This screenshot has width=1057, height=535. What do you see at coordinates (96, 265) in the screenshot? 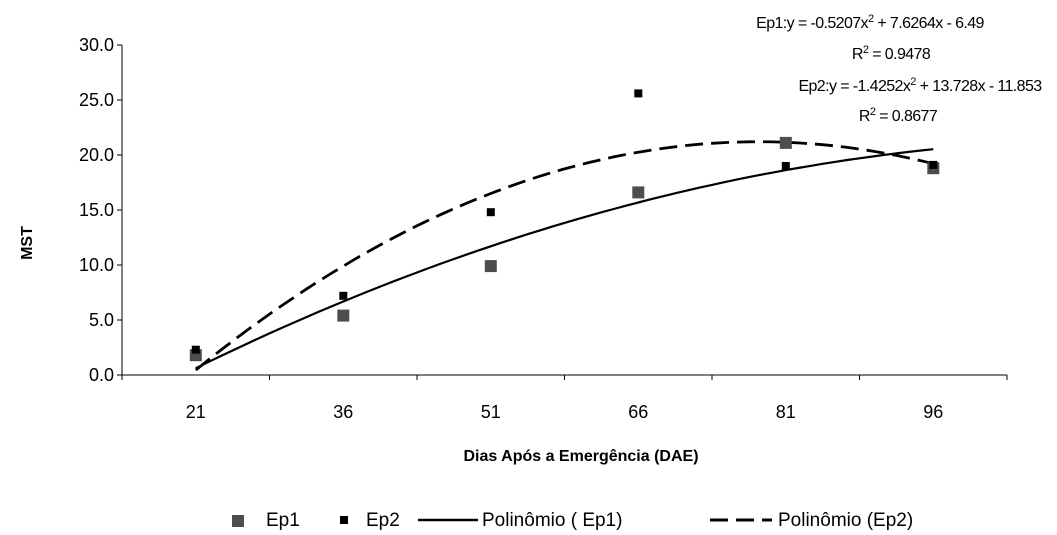
I see `y-tick-label: 10.0` at bounding box center [96, 265].